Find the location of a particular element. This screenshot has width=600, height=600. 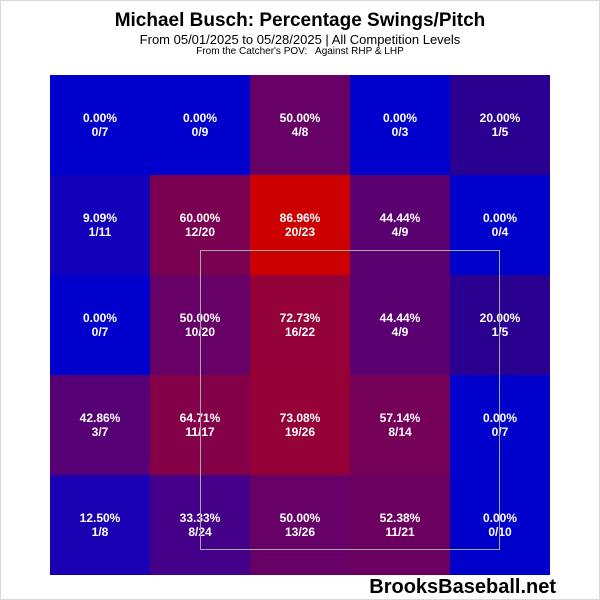

heatmap-cell: 50.00% 10/20 is located at coordinates (200, 325).